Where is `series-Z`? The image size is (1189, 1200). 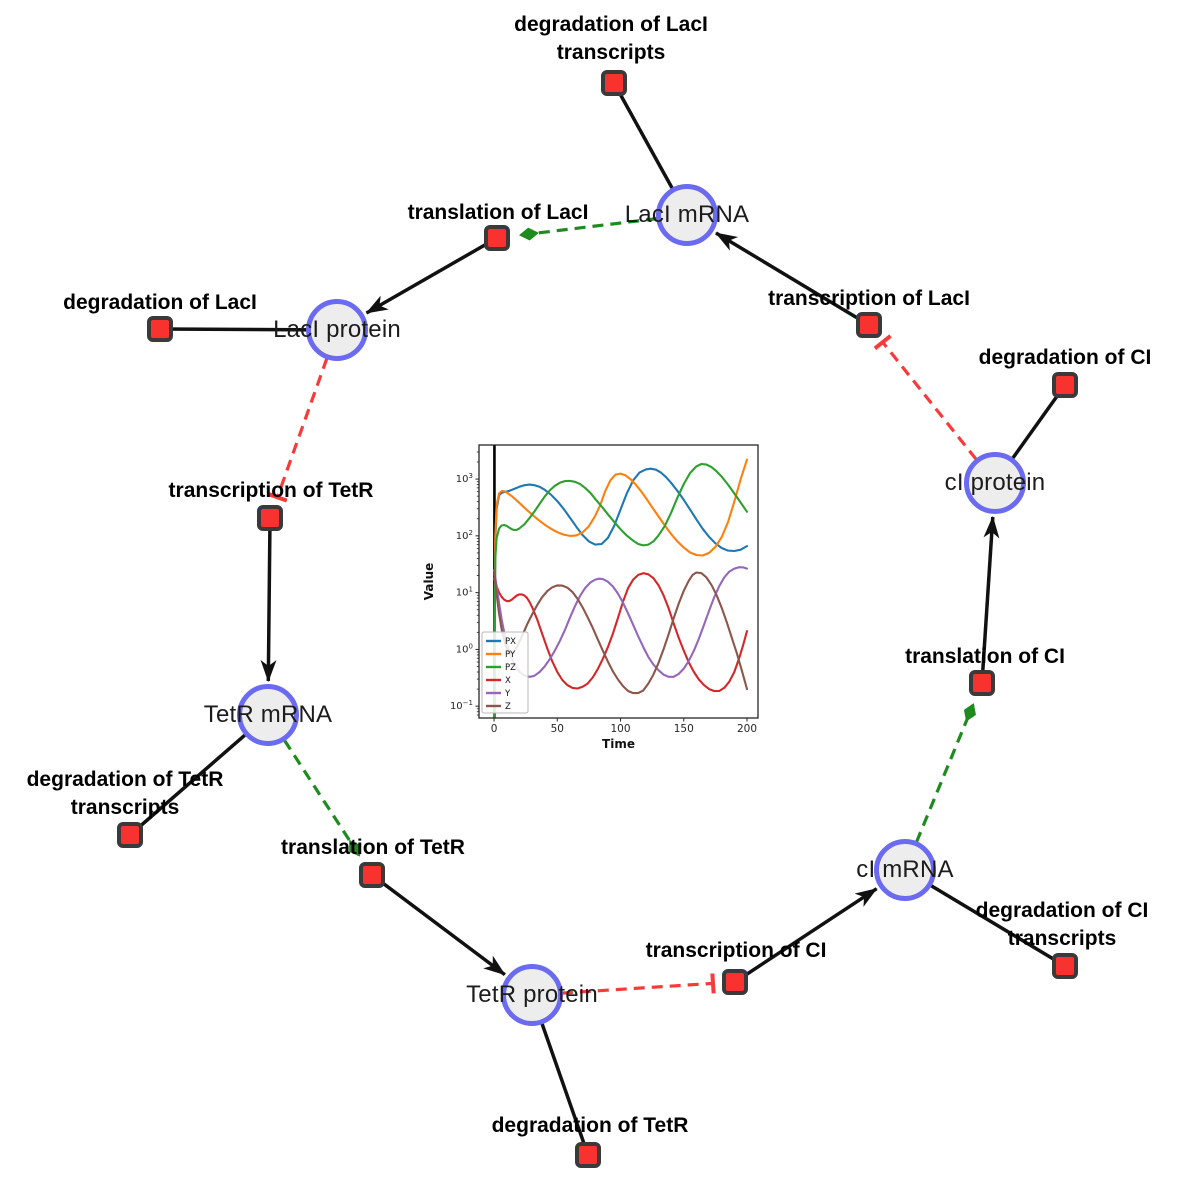
series-Z is located at coordinates (621, 631).